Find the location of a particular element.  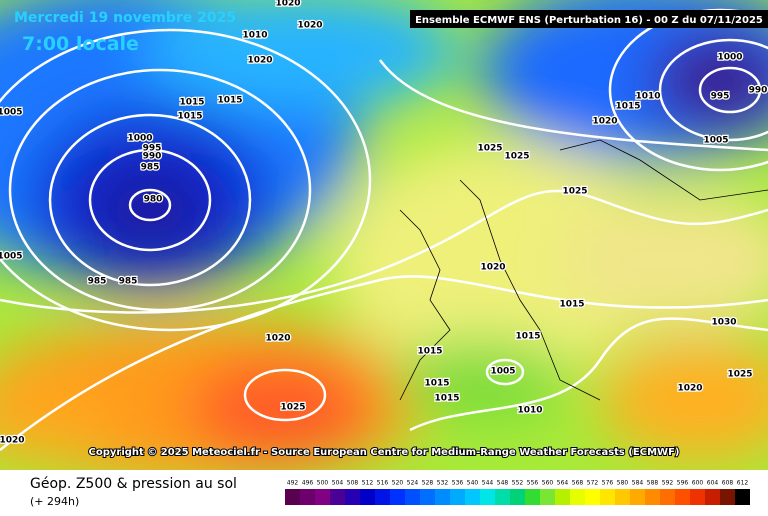

legend-value: 592 is located at coordinates (668, 483).